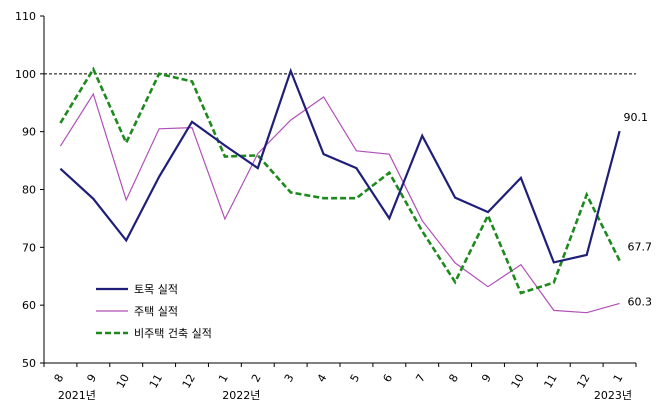 The image size is (664, 404). Describe the element at coordinates (77, 395) in the screenshot. I see `year-label: 2021년` at that location.